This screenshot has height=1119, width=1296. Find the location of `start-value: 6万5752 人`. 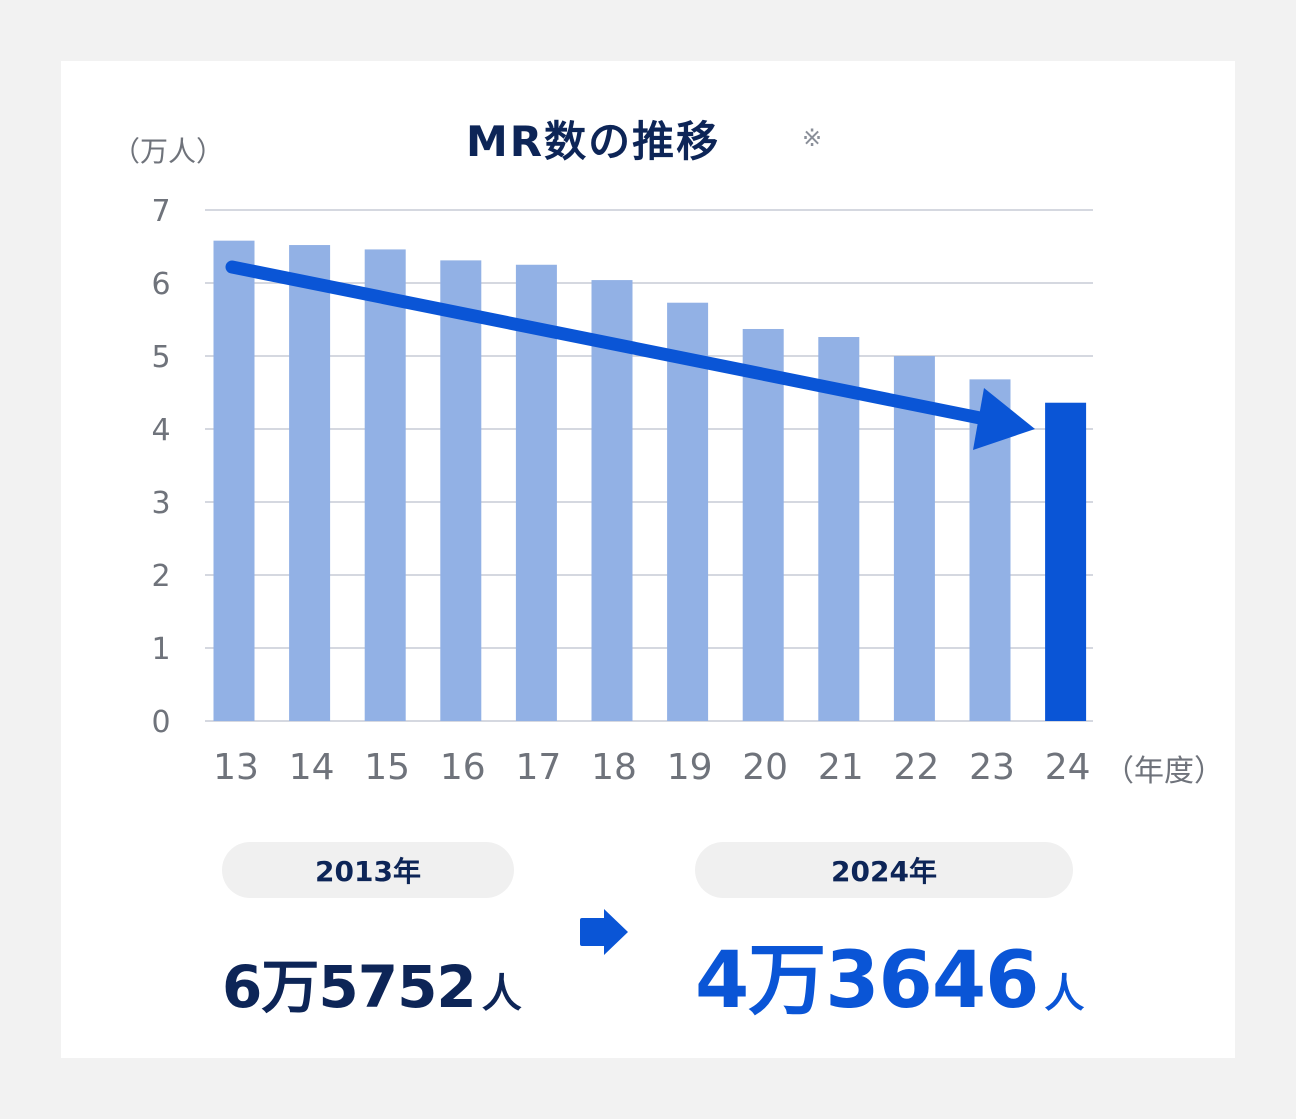

start-value: 6万5752 人 is located at coordinates (372, 982).